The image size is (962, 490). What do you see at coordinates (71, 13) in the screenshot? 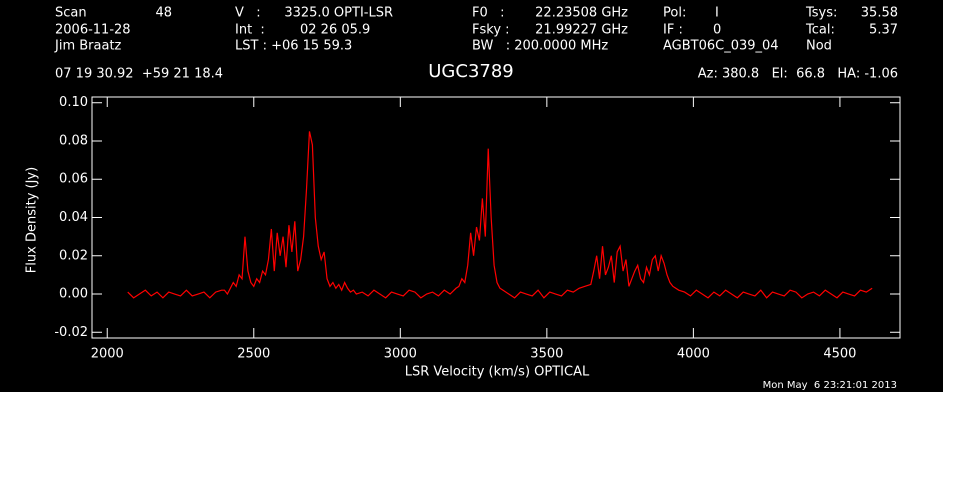
I see `header-text: Scan` at bounding box center [71, 13].